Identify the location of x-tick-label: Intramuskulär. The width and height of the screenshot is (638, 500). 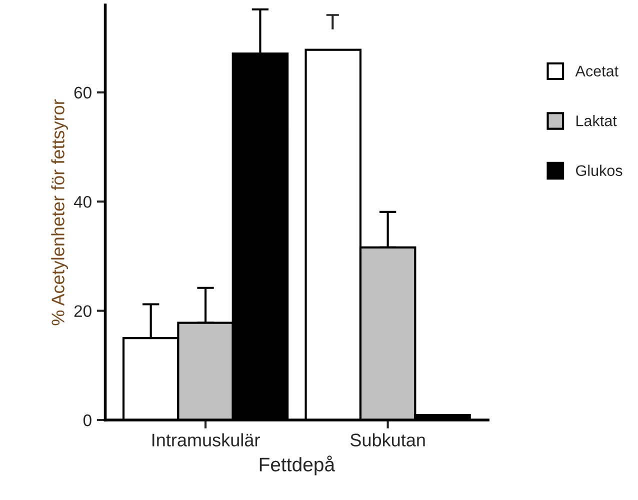
(206, 439).